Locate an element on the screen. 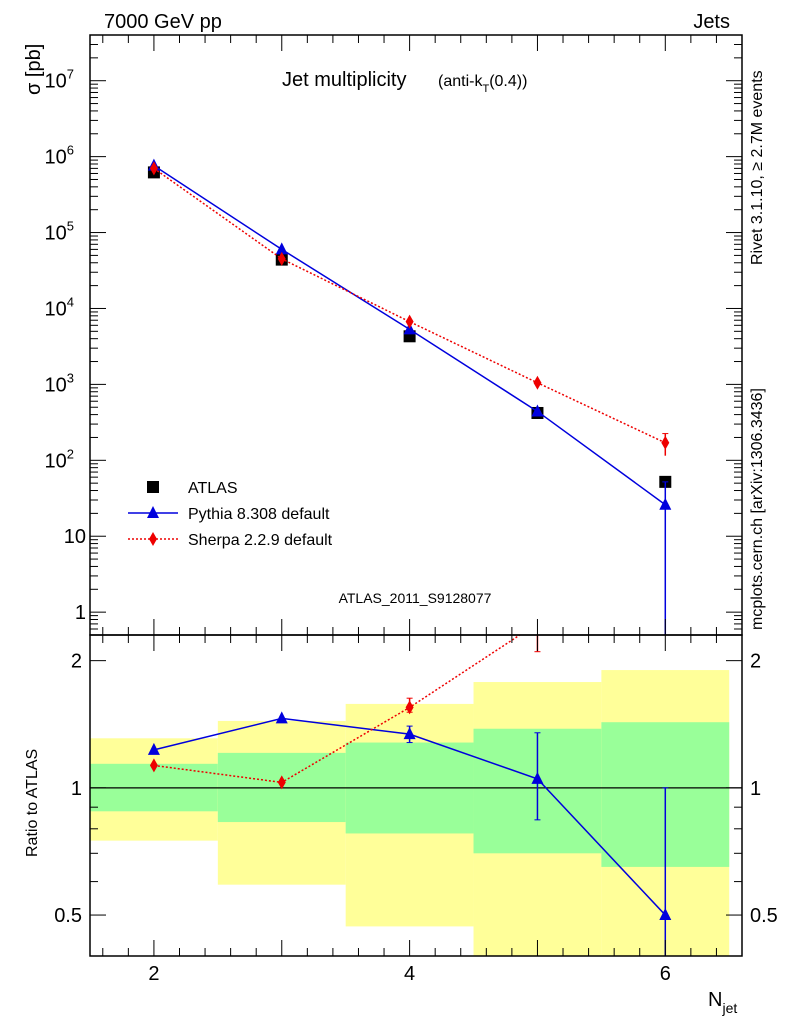  ratio-y-tick-label-right: 0.5 is located at coordinates (764, 916).